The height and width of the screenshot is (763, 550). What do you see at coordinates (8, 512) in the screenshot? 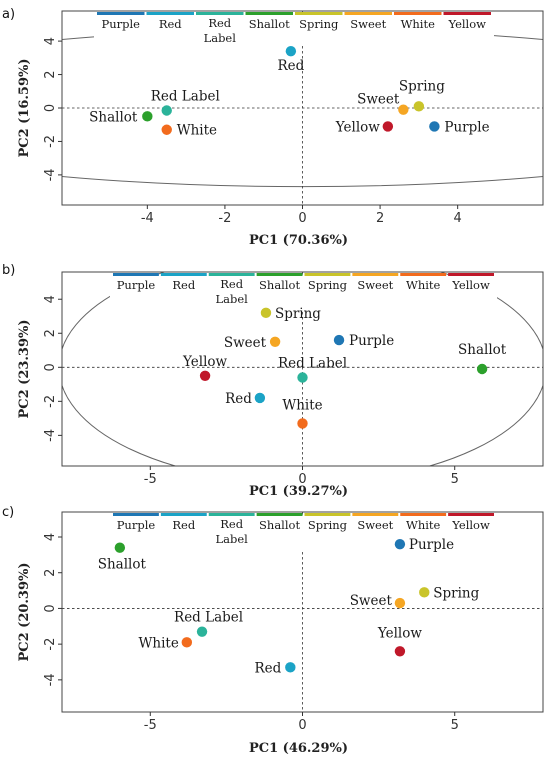
I see `panel-tag: c)` at bounding box center [8, 512].